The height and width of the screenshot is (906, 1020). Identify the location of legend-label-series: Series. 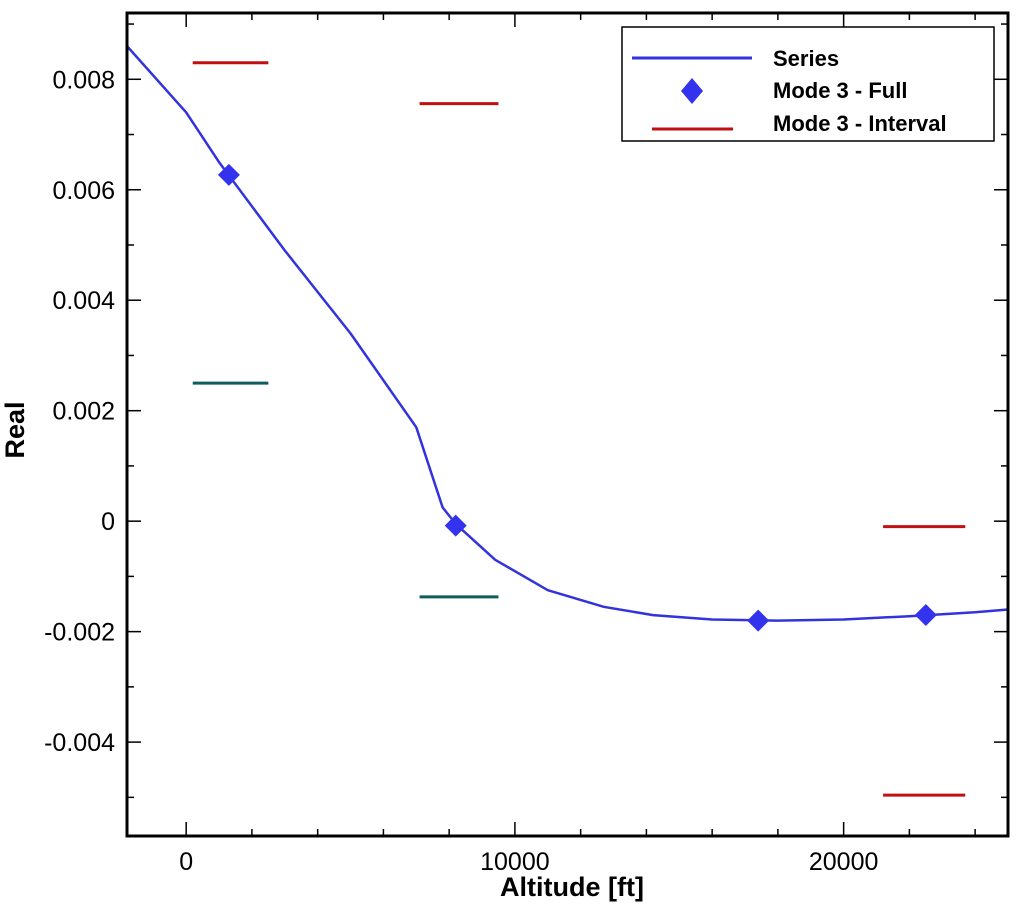
(806, 58).